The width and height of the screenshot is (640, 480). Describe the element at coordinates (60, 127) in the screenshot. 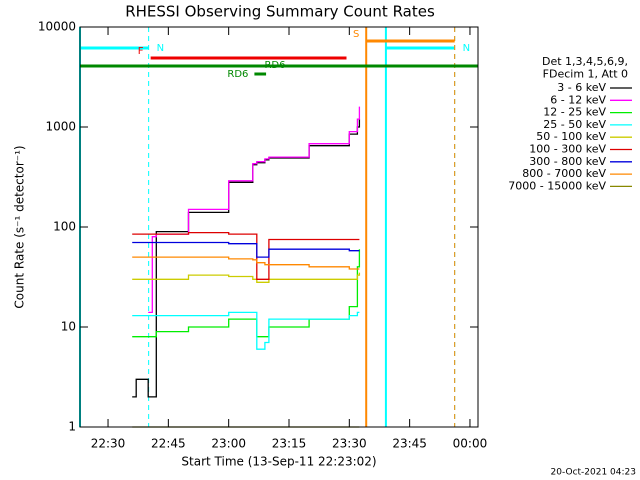

I see `y-tick-label: 1000` at that location.